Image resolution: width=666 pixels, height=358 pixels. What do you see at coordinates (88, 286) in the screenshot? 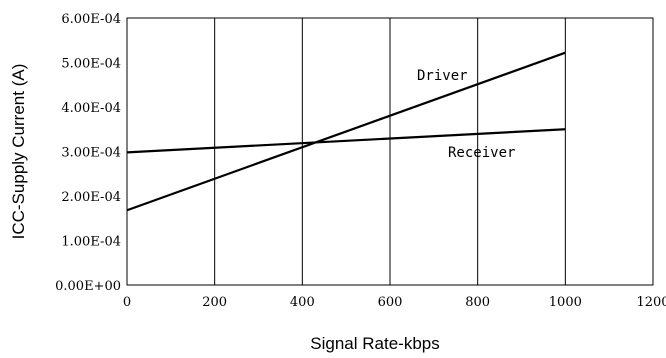
I see `y-tick-label: 0.00E+00` at bounding box center [88, 286].